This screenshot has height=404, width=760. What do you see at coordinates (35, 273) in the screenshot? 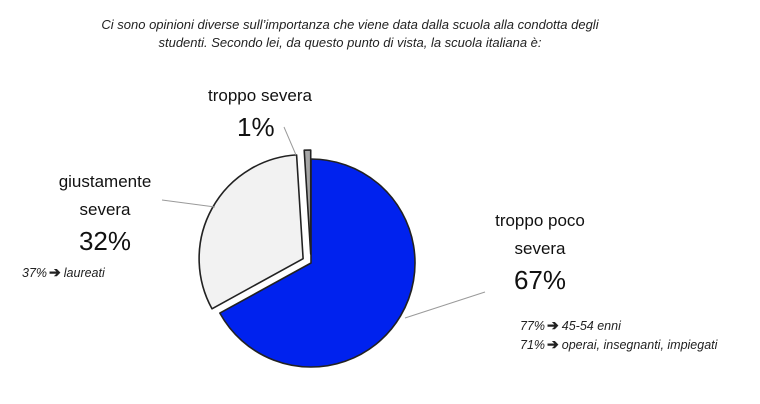
I see `annotation-pct: 37%` at bounding box center [35, 273].